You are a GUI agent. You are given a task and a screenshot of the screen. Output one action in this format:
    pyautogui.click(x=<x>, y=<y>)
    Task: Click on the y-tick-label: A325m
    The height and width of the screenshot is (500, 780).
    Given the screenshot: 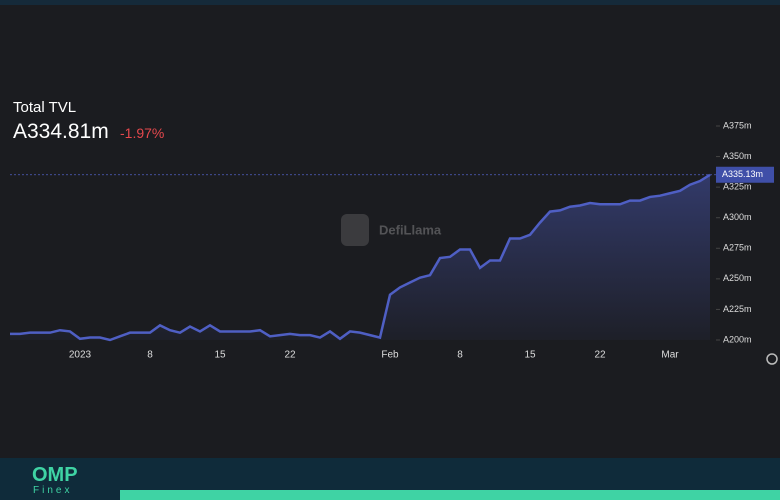 What is the action you would take?
    pyautogui.click(x=737, y=187)
    